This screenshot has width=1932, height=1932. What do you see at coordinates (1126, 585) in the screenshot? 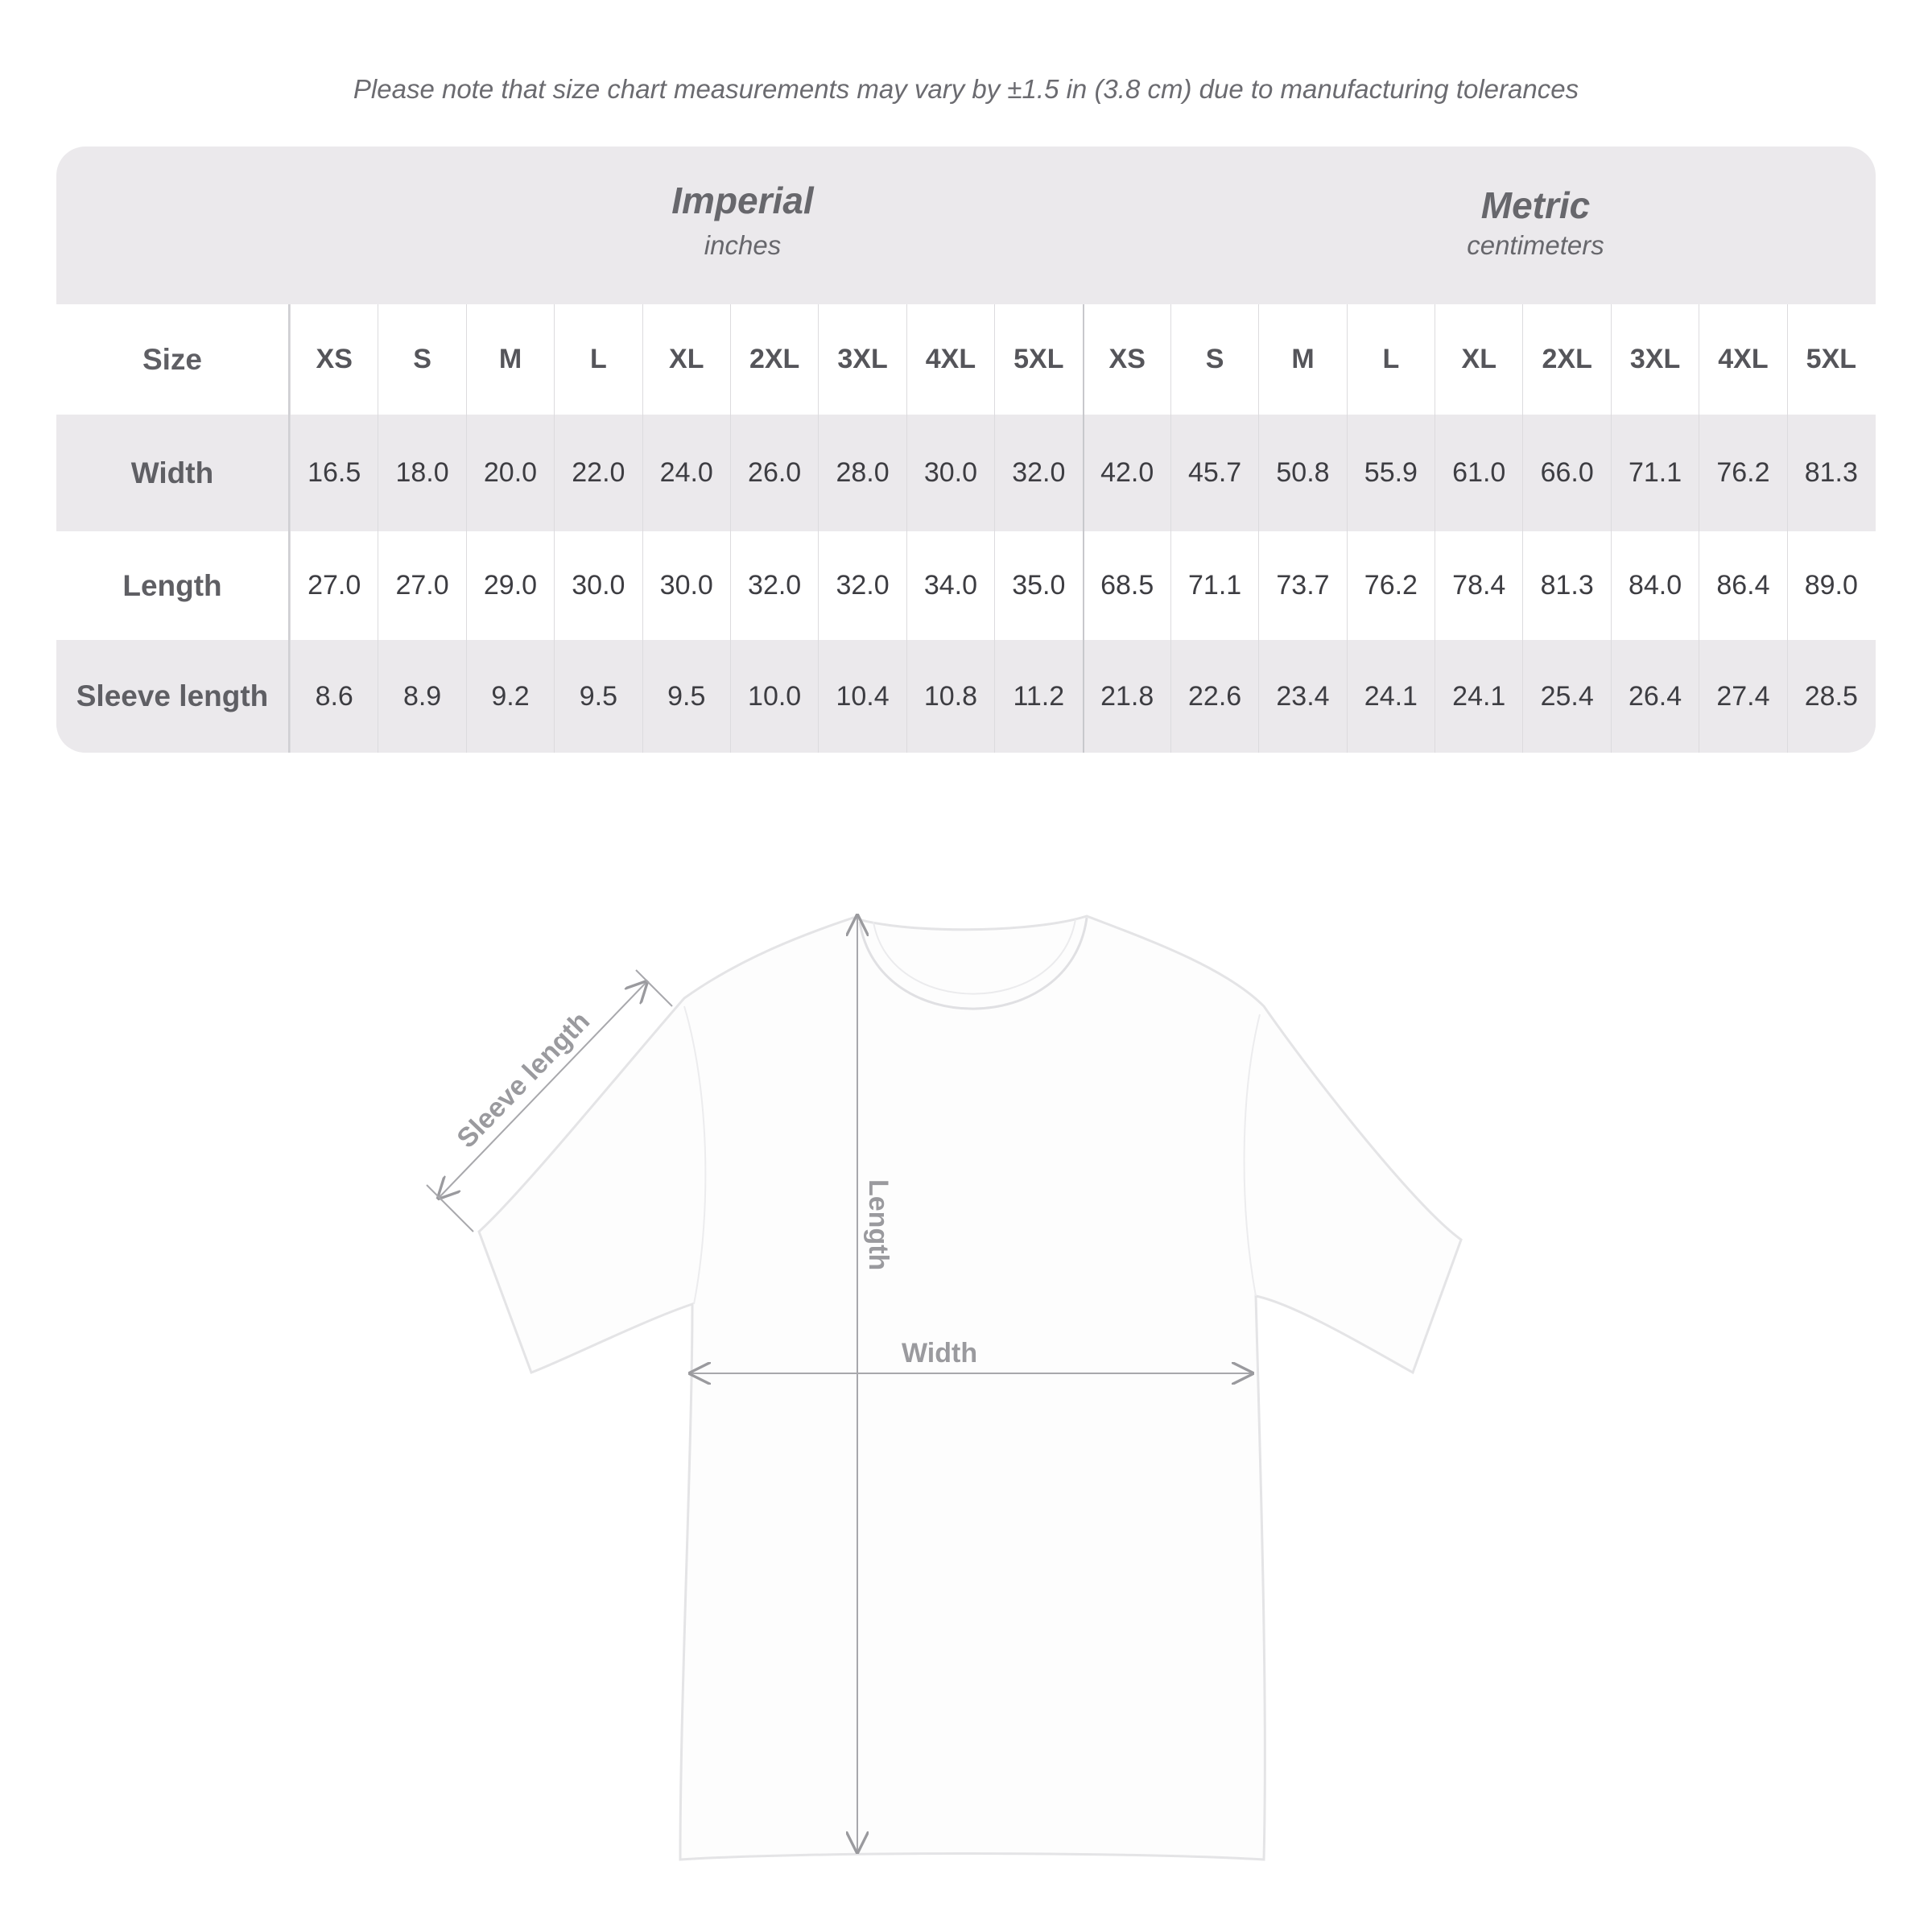
I see `metric-value-cell: 68.5` at bounding box center [1126, 585].